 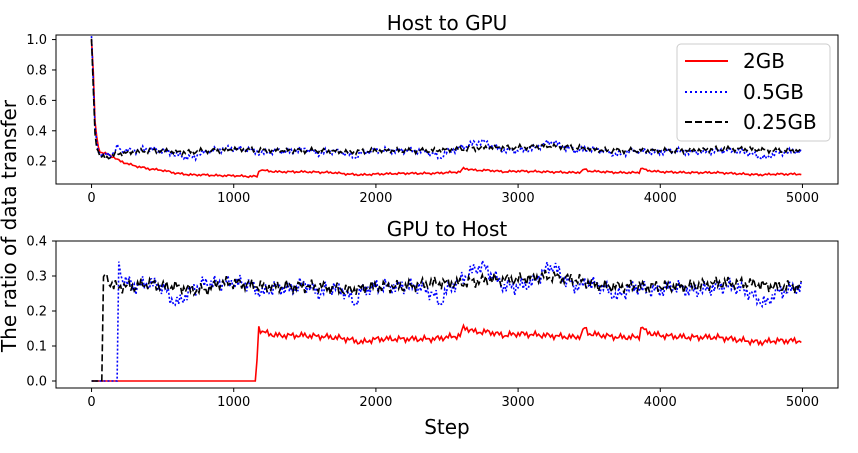 What do you see at coordinates (91, 402) in the screenshot?
I see `gpu-to-host-xtick-label-0: 0` at bounding box center [91, 402].